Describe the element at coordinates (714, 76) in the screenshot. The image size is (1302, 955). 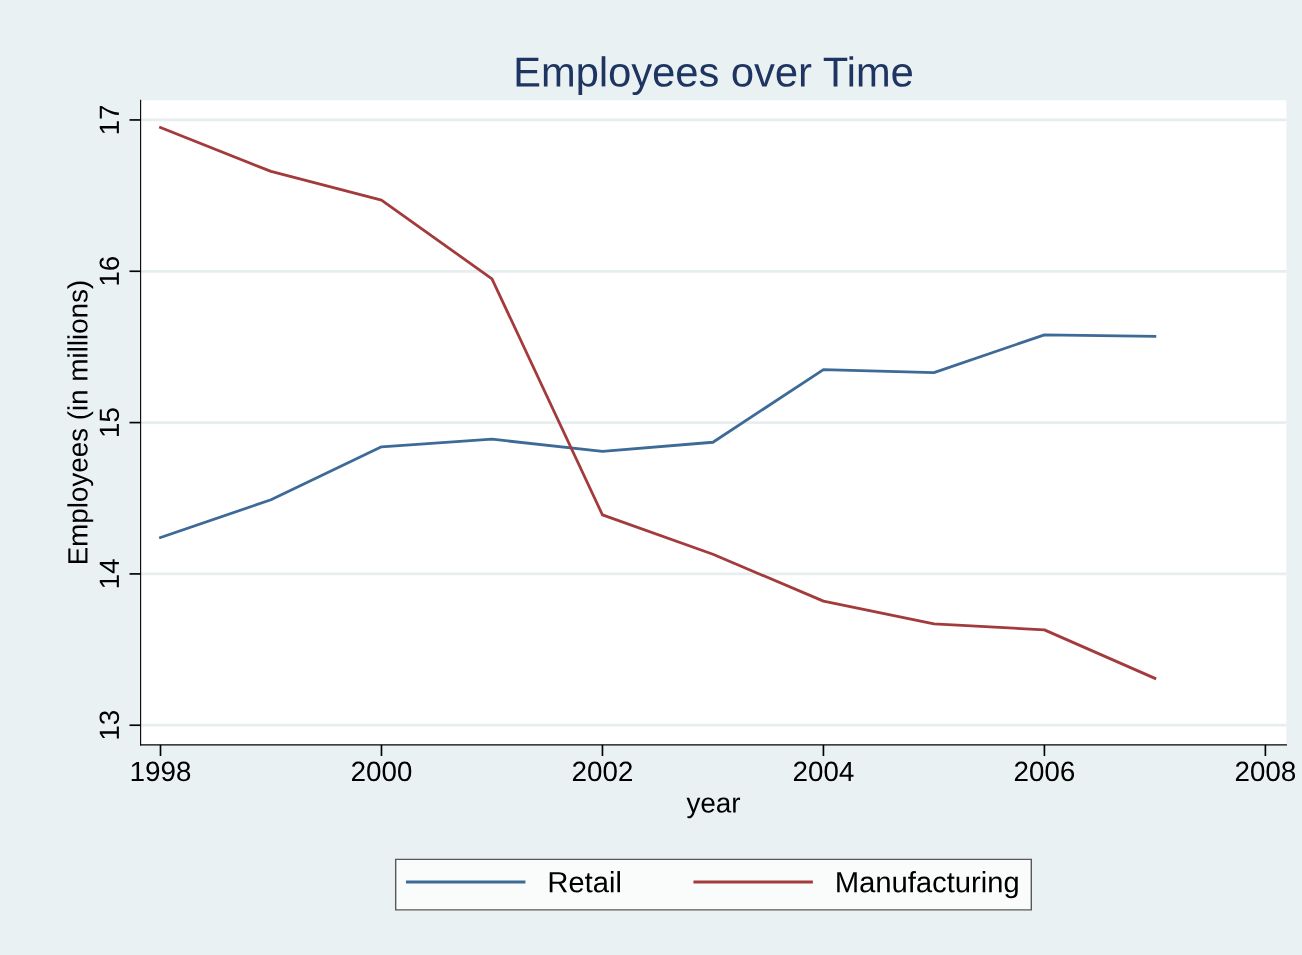
I see `chart-title: Employees over Time` at that location.